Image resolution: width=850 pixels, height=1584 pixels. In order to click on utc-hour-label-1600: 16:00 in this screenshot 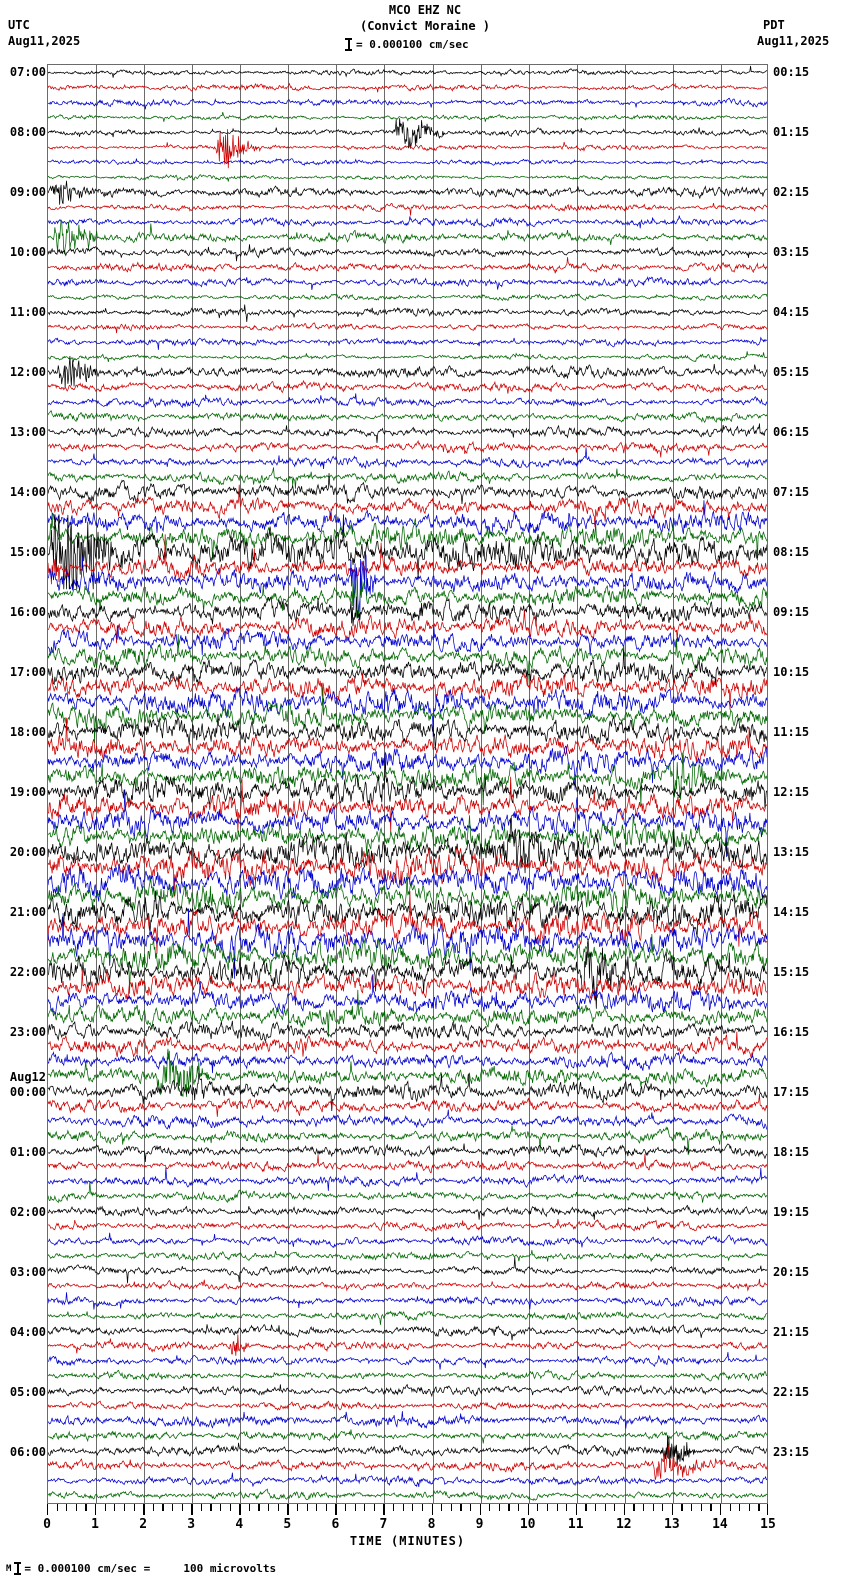, I will do `click(27, 611)`.